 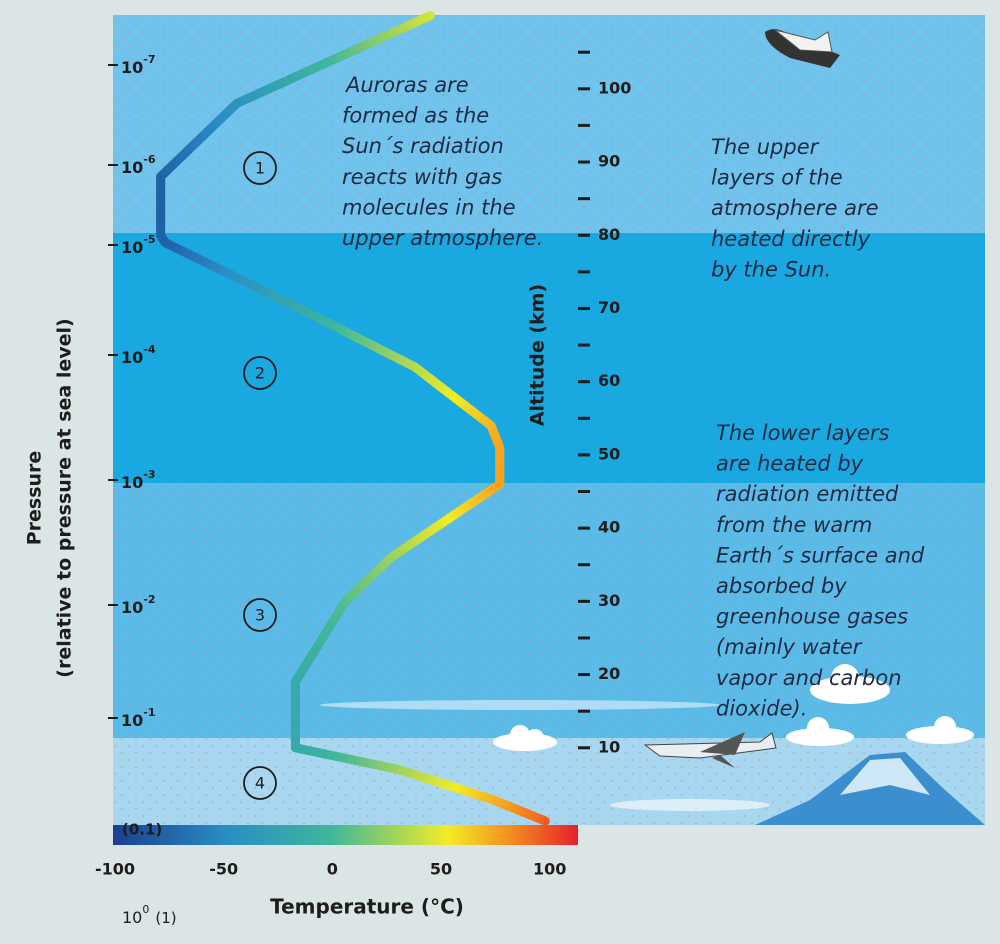 I want to click on altitude-tick-label: 60, so click(x=609, y=380).